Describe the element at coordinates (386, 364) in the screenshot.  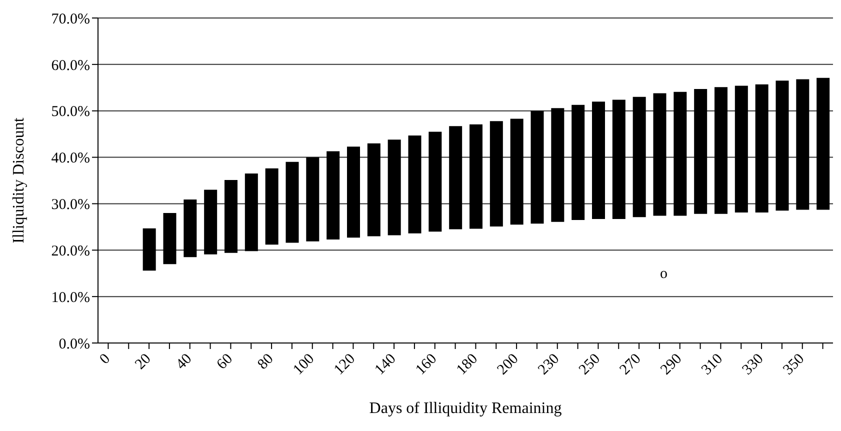
I see `x-tick-label: 140` at that location.